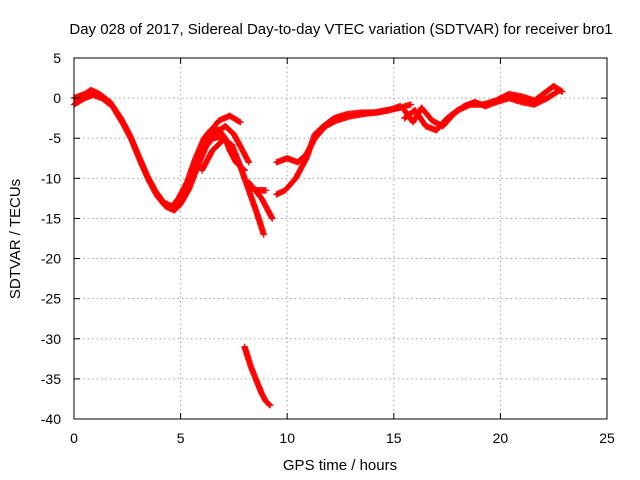 The width and height of the screenshot is (640, 480). Describe the element at coordinates (51, 299) in the screenshot. I see `y-tick-label: -25` at that location.